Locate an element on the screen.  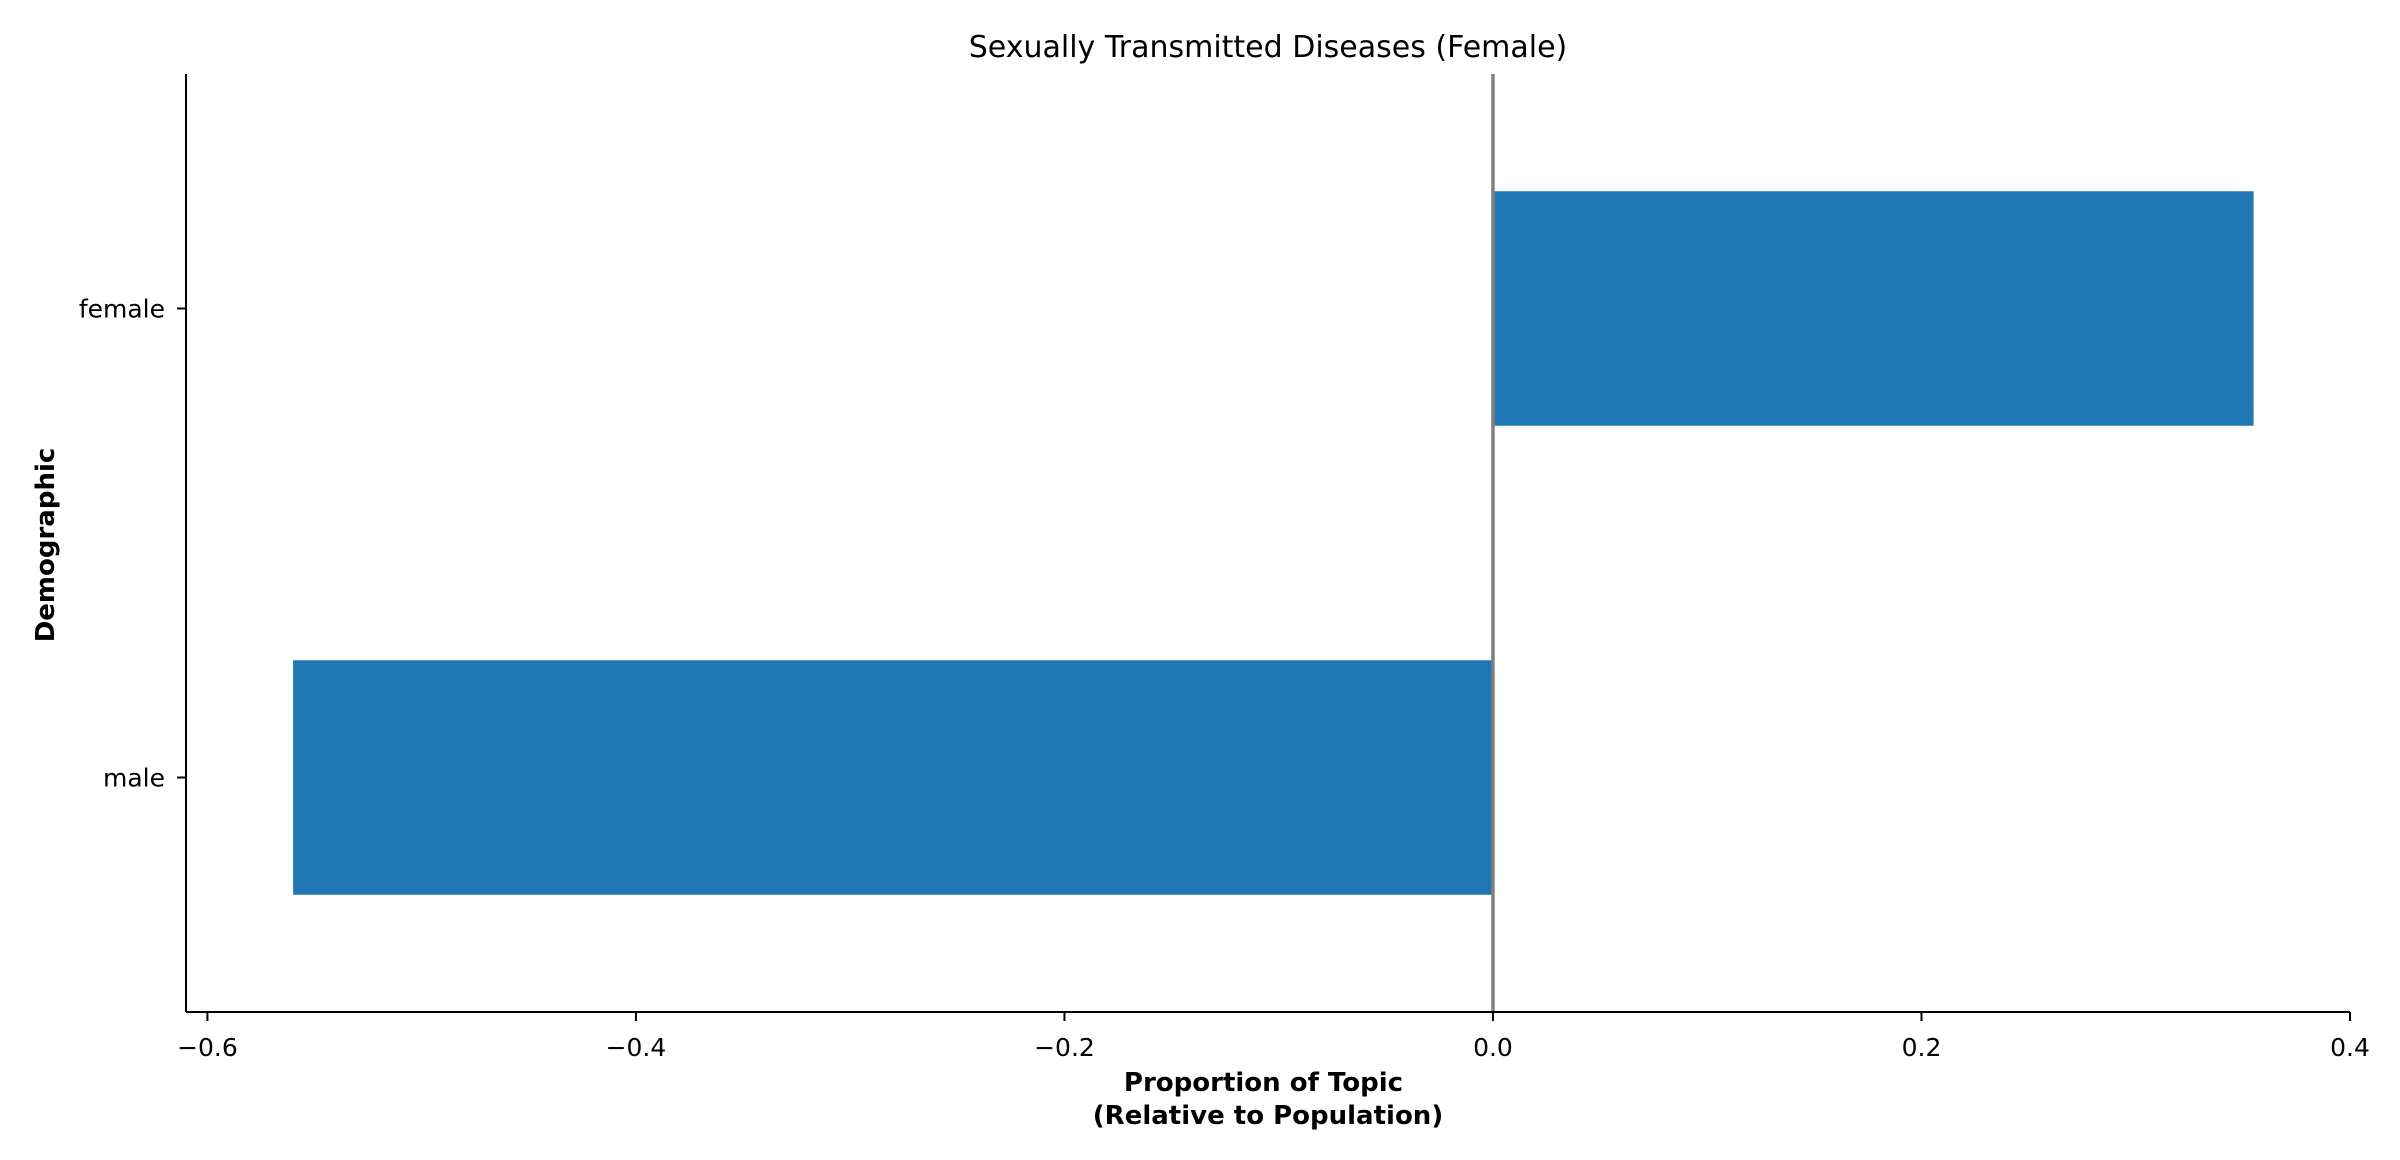
y-axis-label: Demographic is located at coordinates (46, 545).